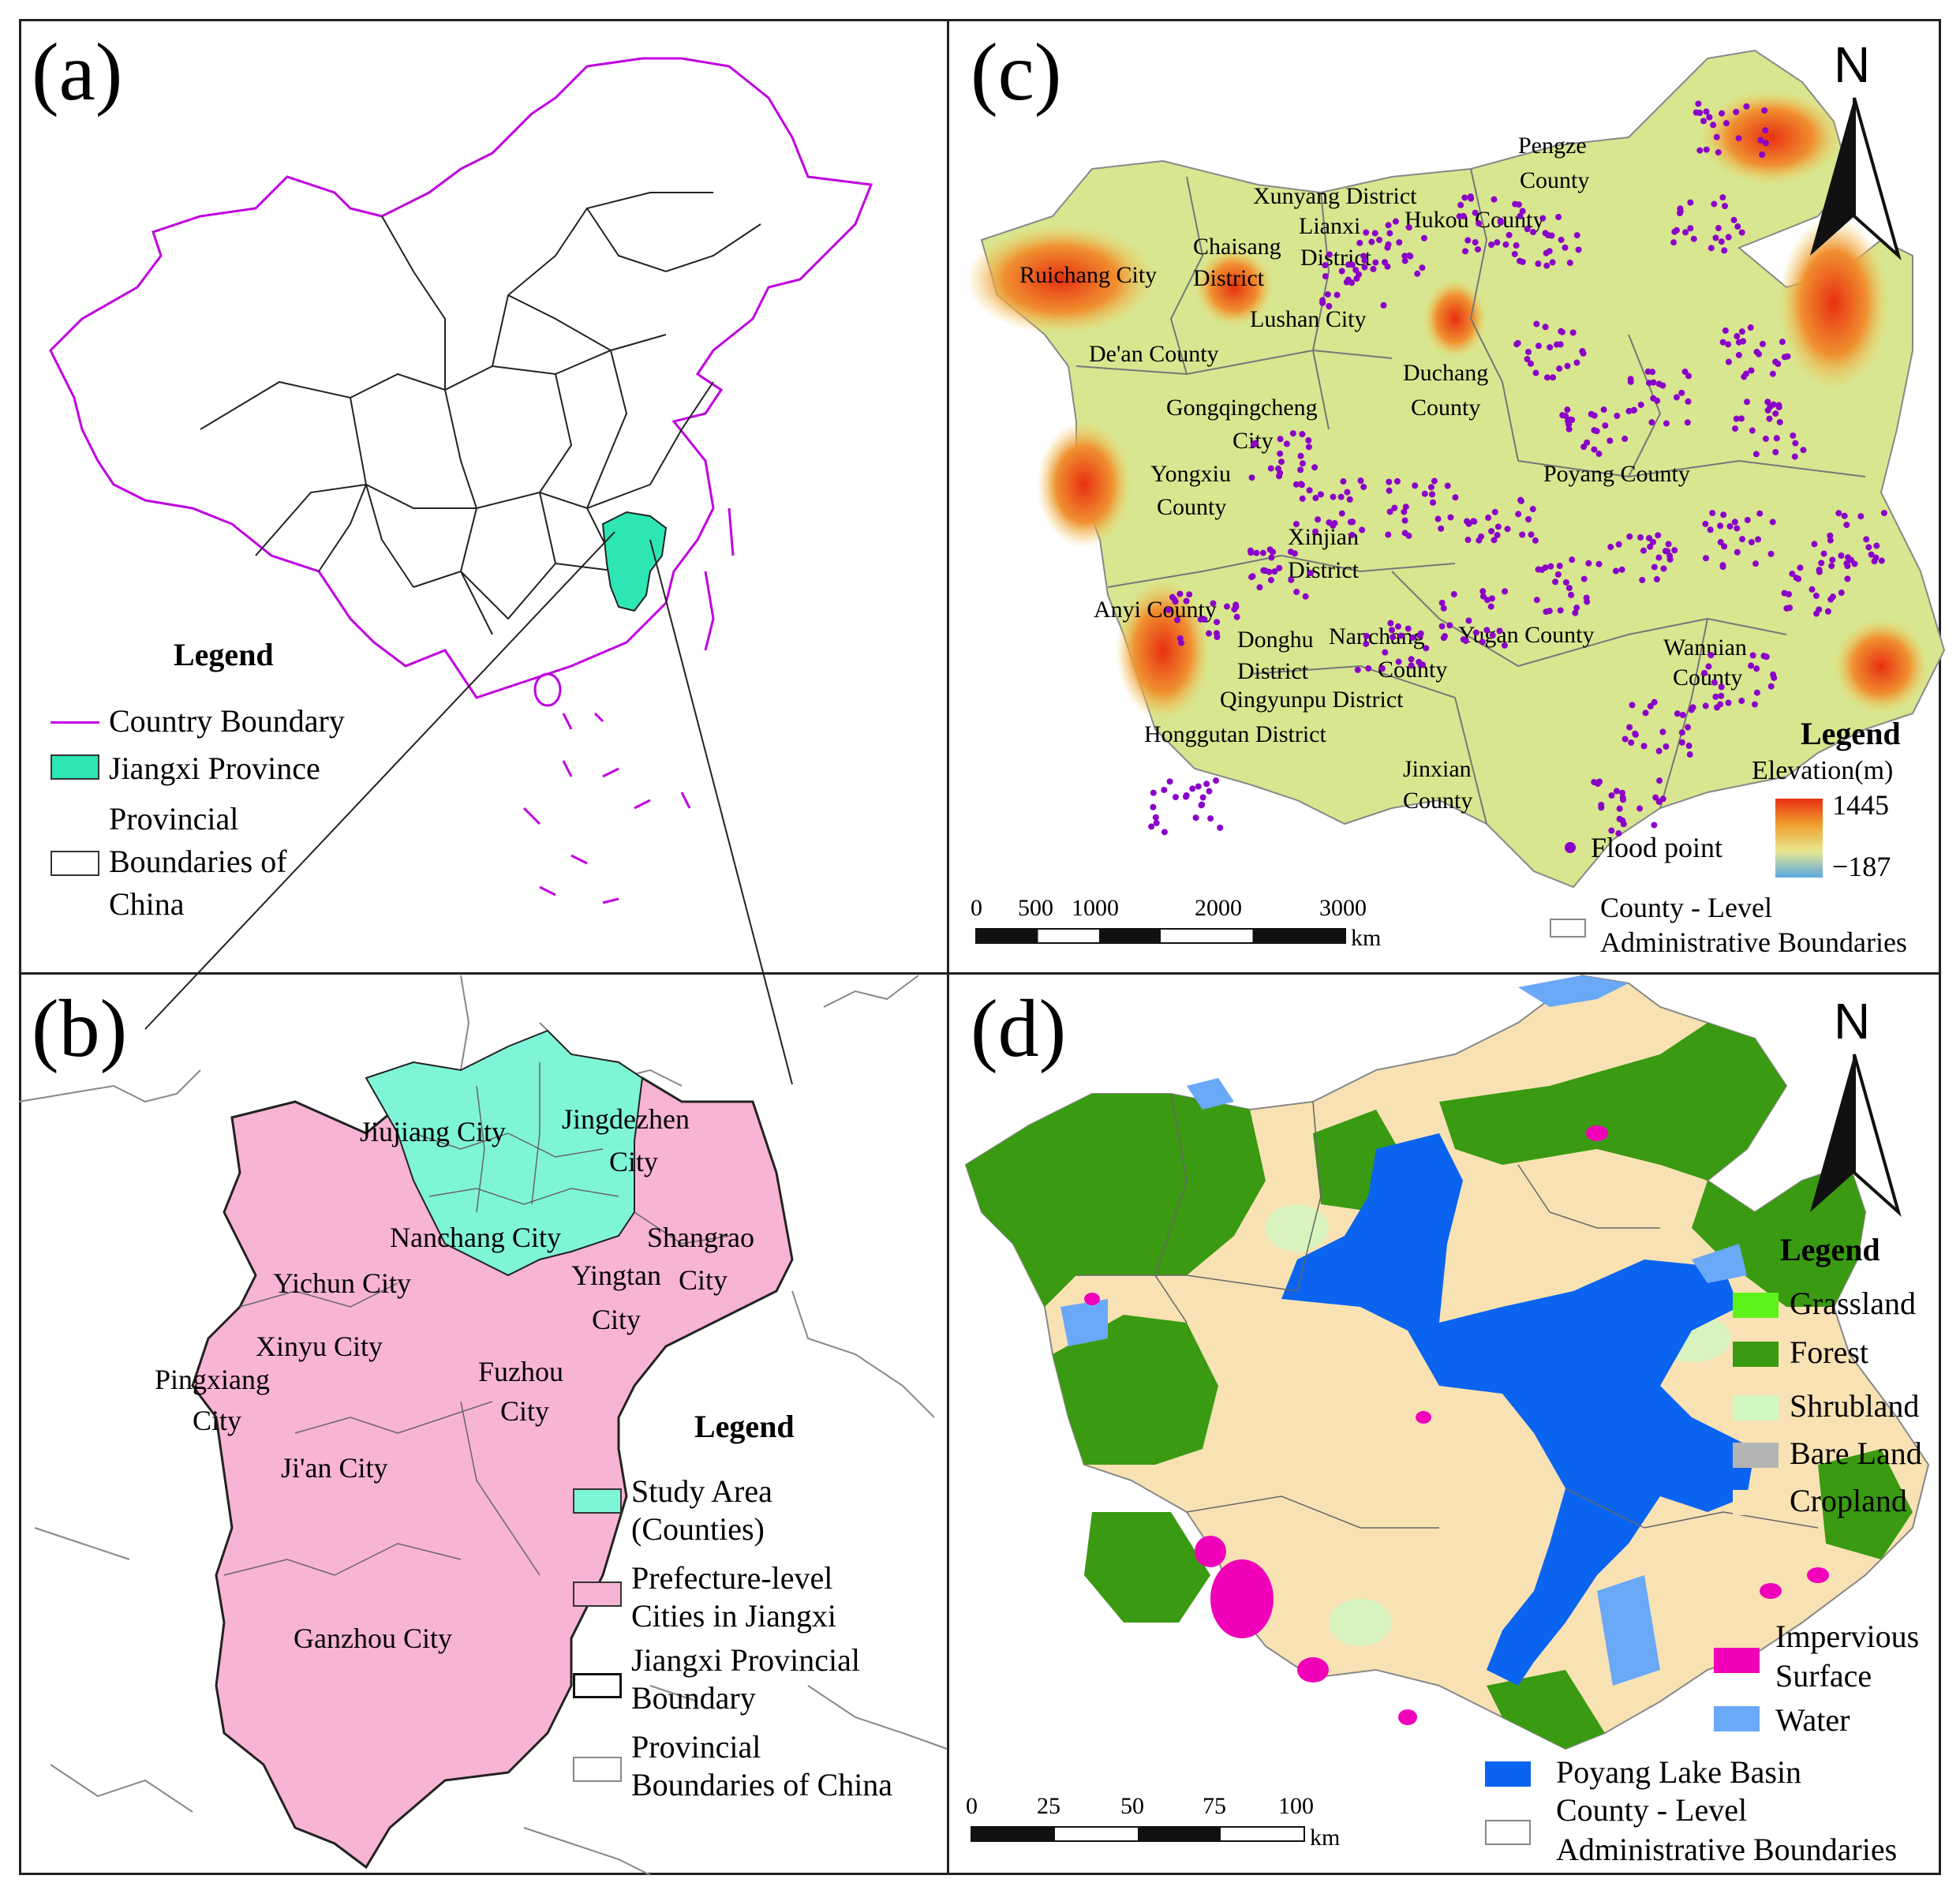  I want to click on label-shangrao-1: Shangrao, so click(700, 1237).